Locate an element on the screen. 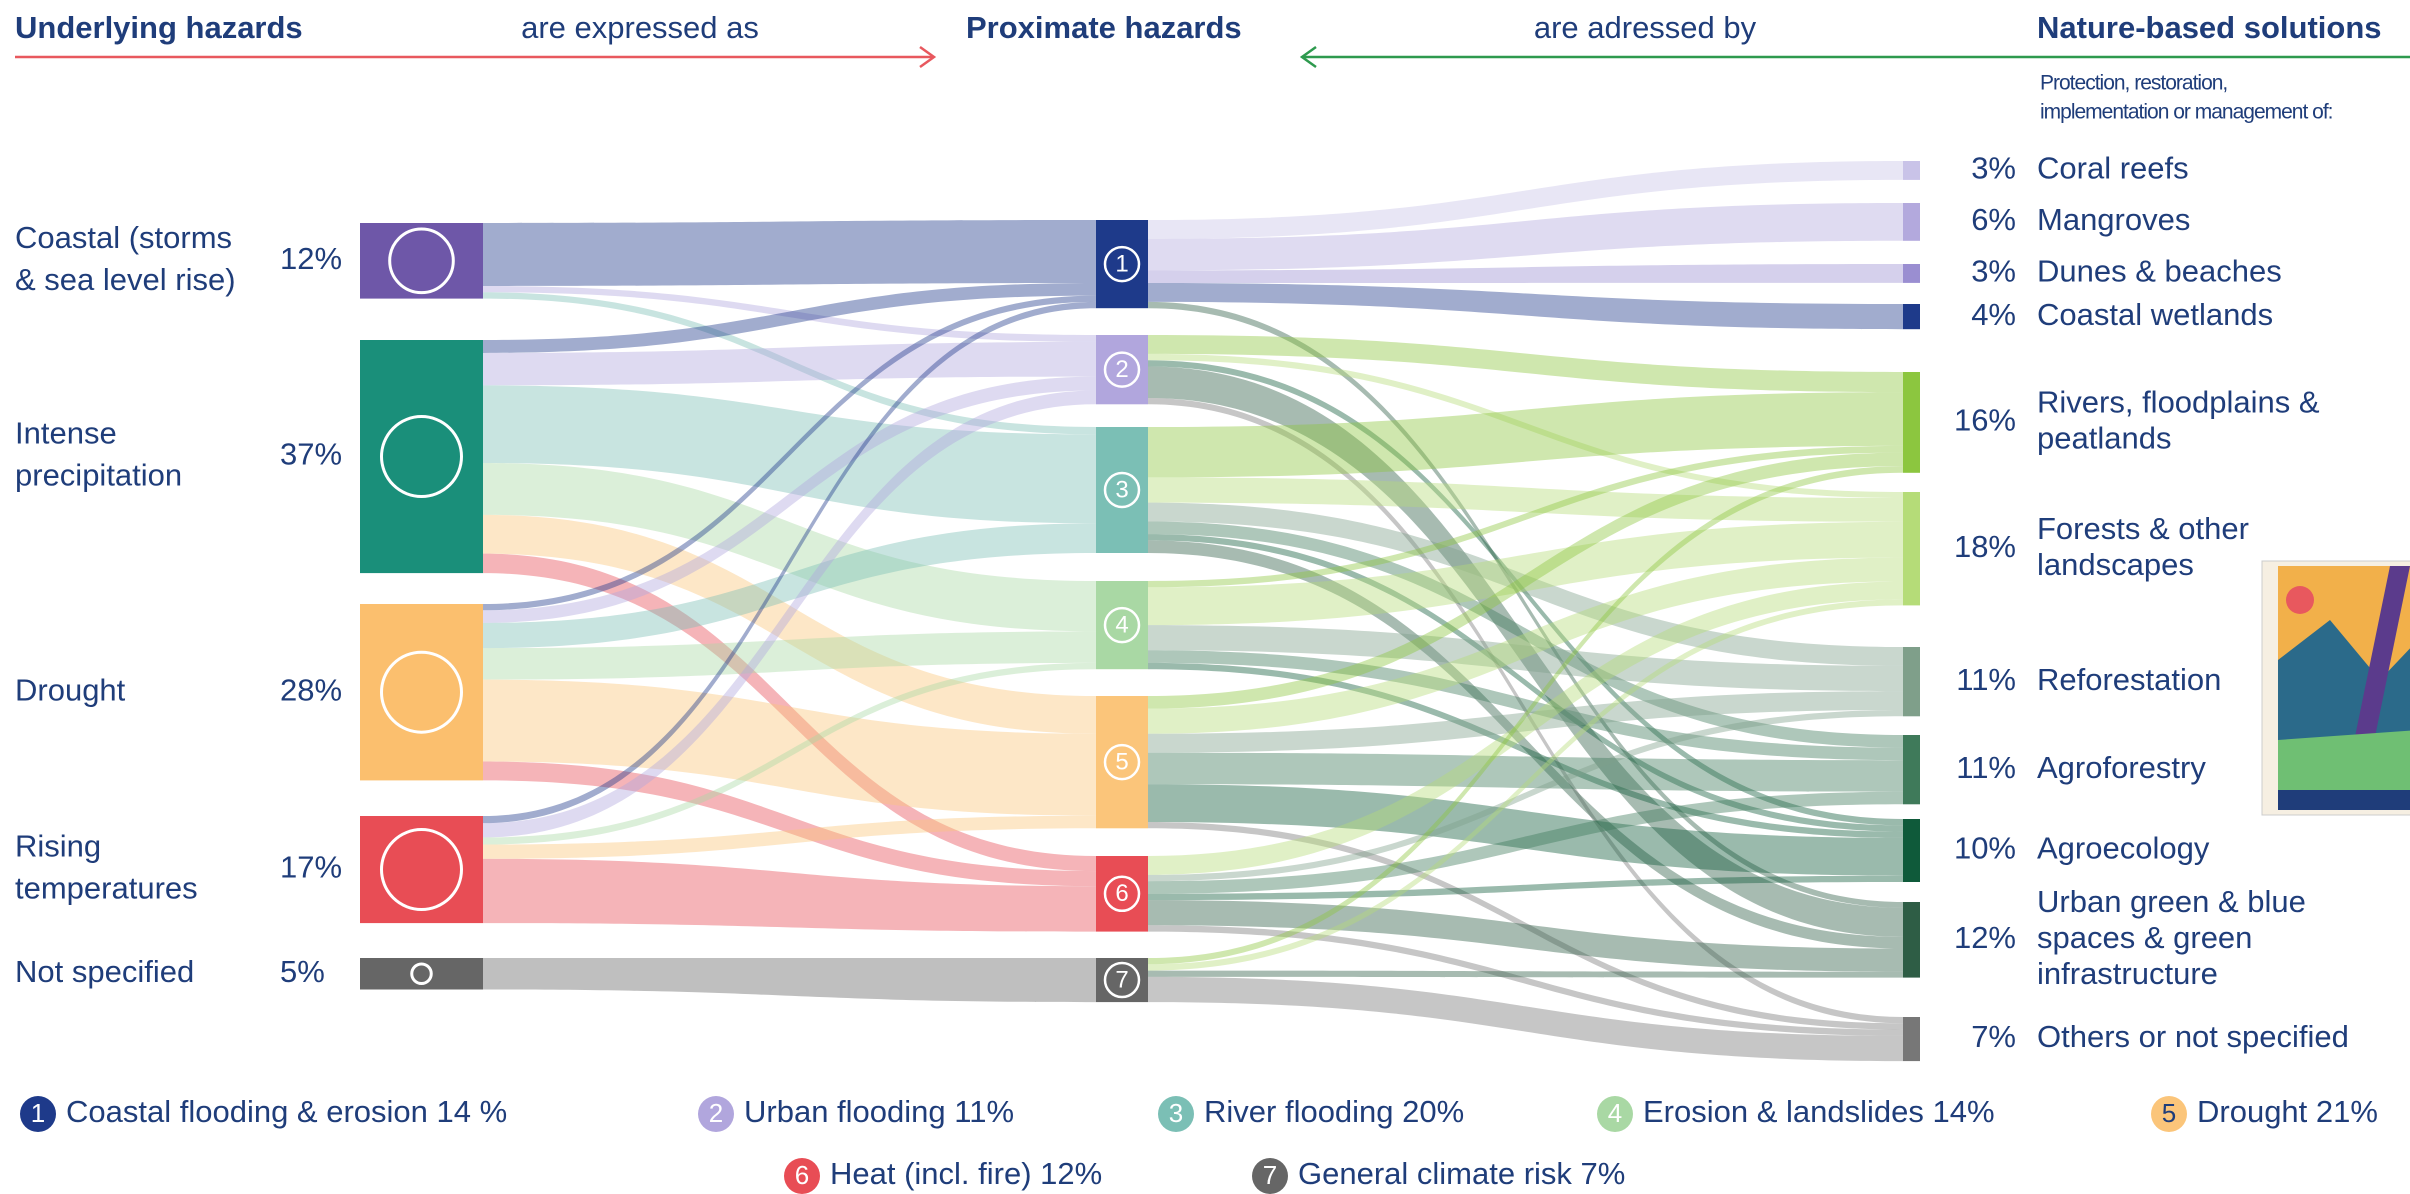 The height and width of the screenshot is (1194, 2410). legend-label: Coastal flooding & erosion 14 % is located at coordinates (286, 1111).